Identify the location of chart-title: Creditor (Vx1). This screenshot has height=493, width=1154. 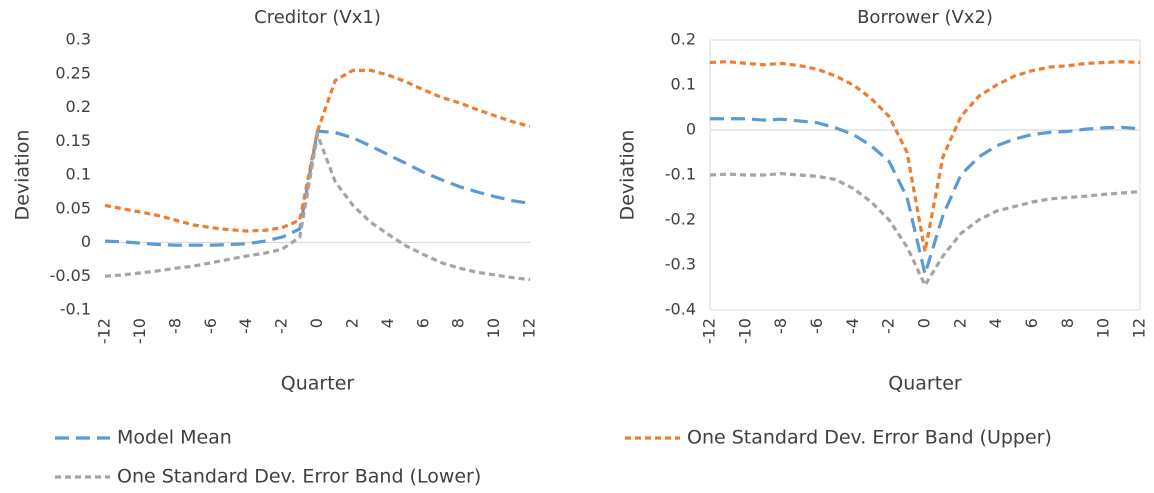
(317, 17).